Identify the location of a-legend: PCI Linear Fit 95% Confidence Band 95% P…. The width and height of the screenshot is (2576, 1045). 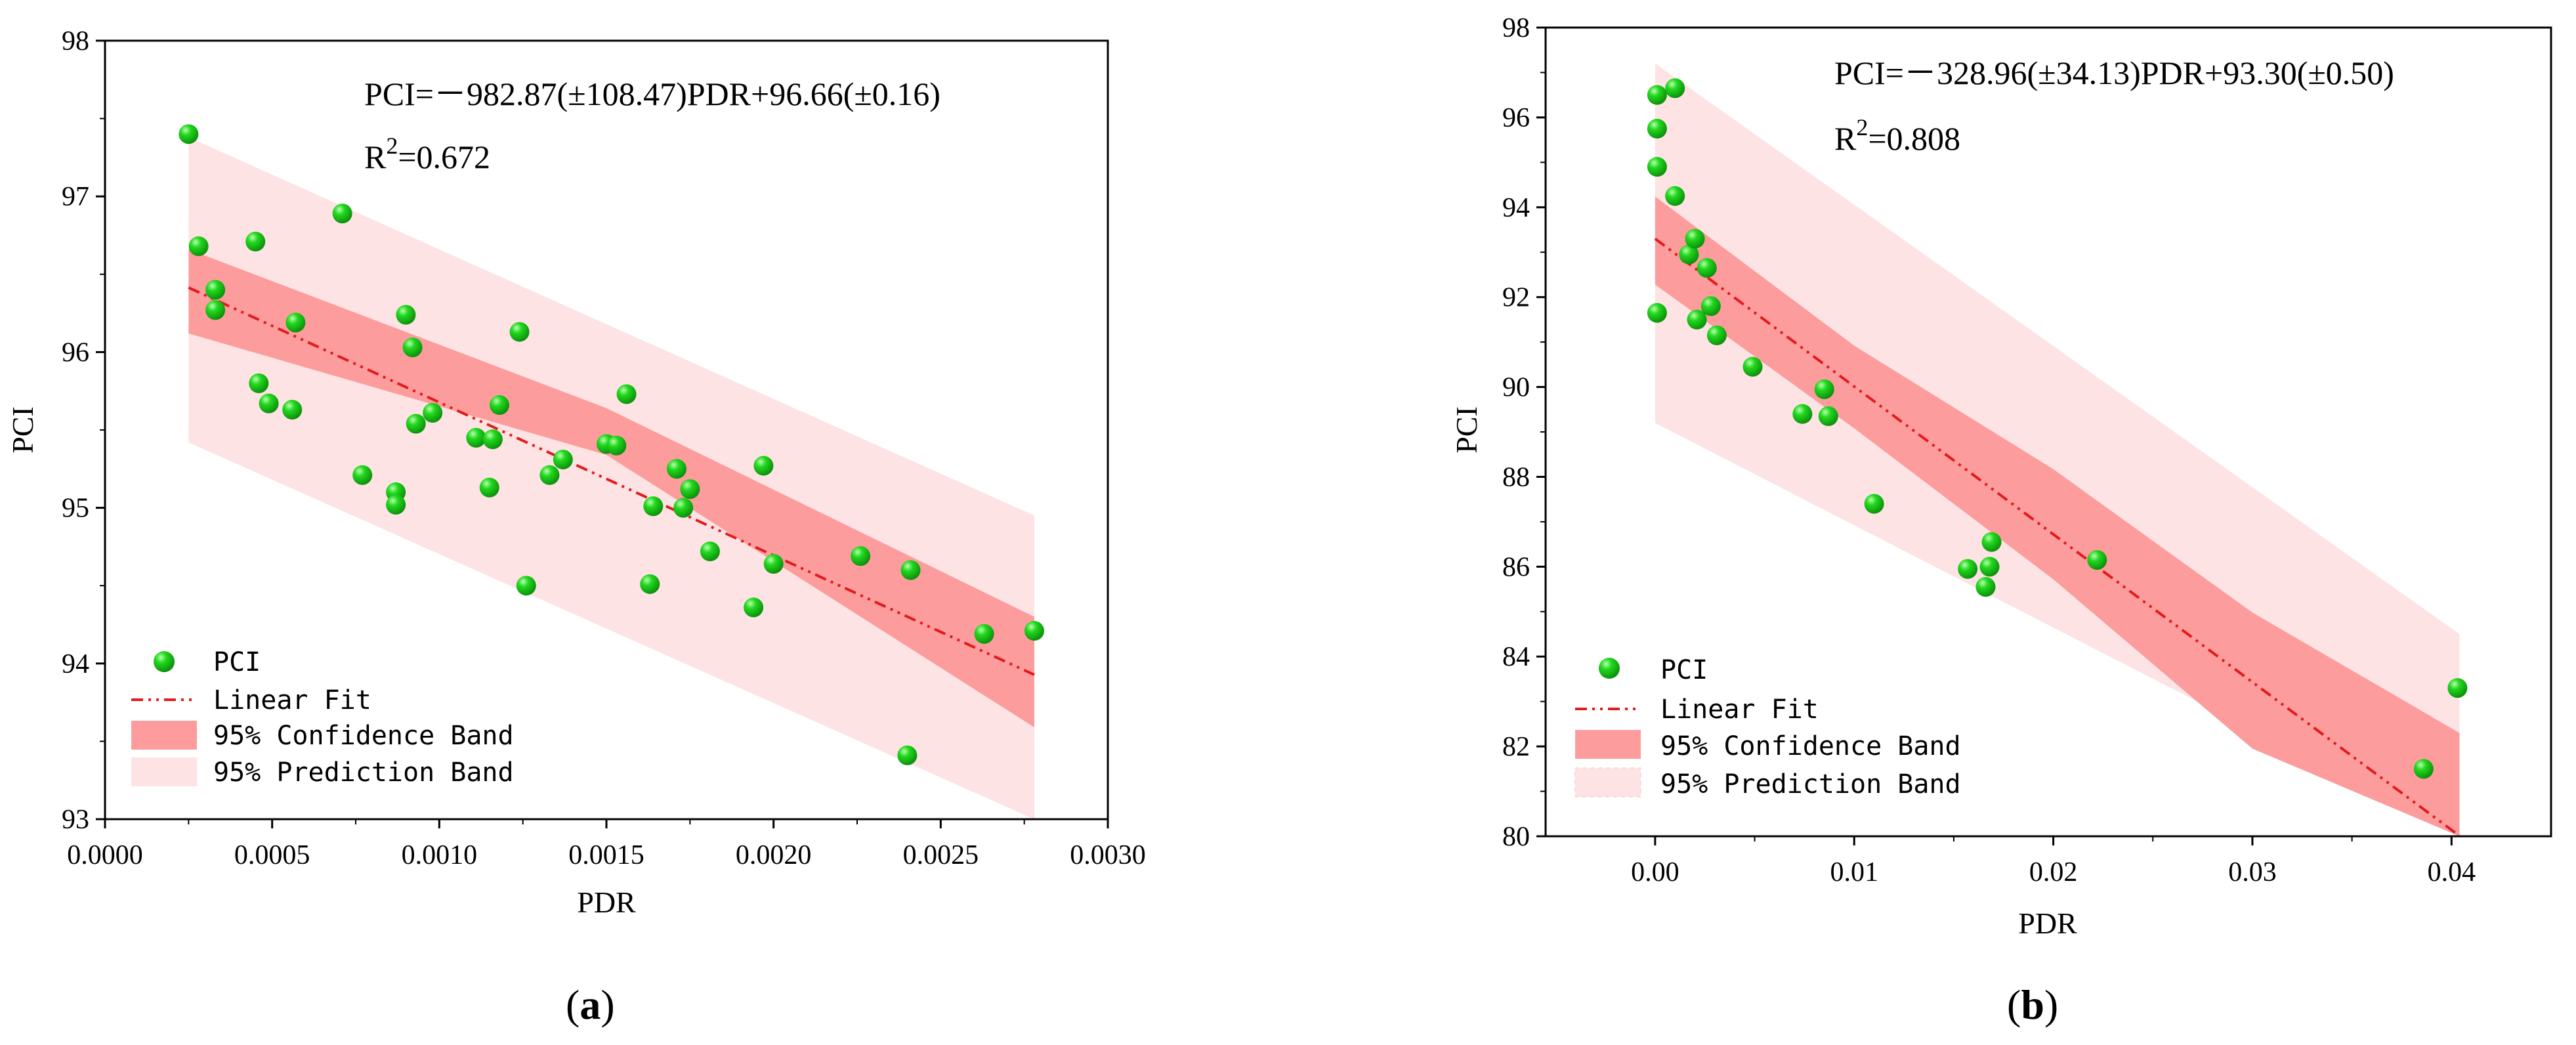
(322, 717).